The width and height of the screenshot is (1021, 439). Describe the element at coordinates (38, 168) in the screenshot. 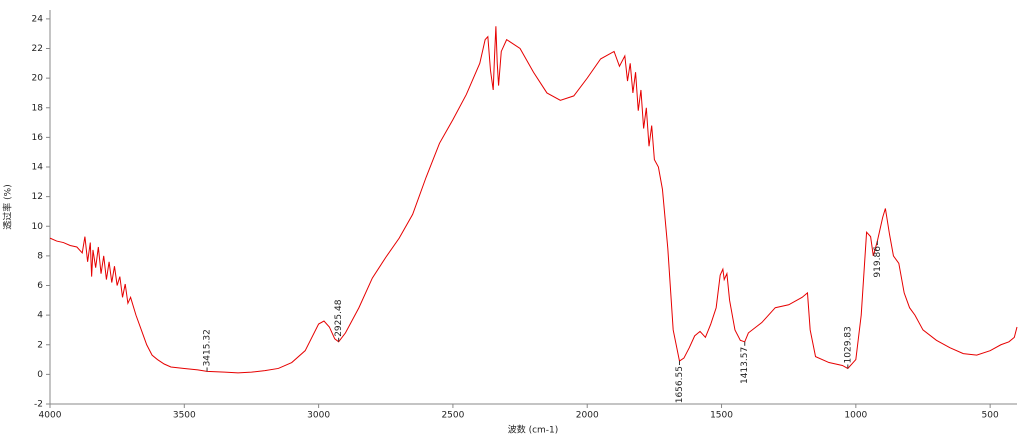

I see `y-tick-label: 14` at that location.